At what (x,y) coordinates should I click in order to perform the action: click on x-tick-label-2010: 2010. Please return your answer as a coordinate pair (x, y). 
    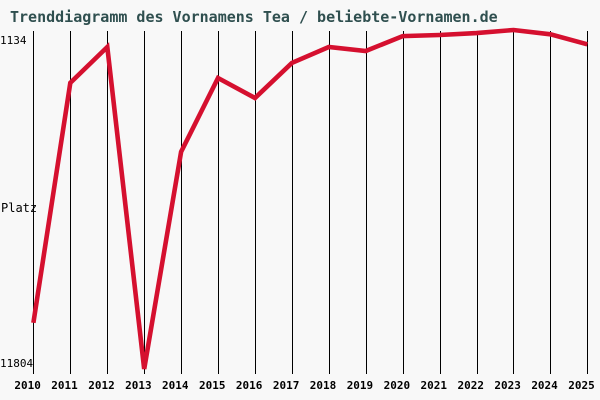
    Looking at the image, I should click on (27, 385).